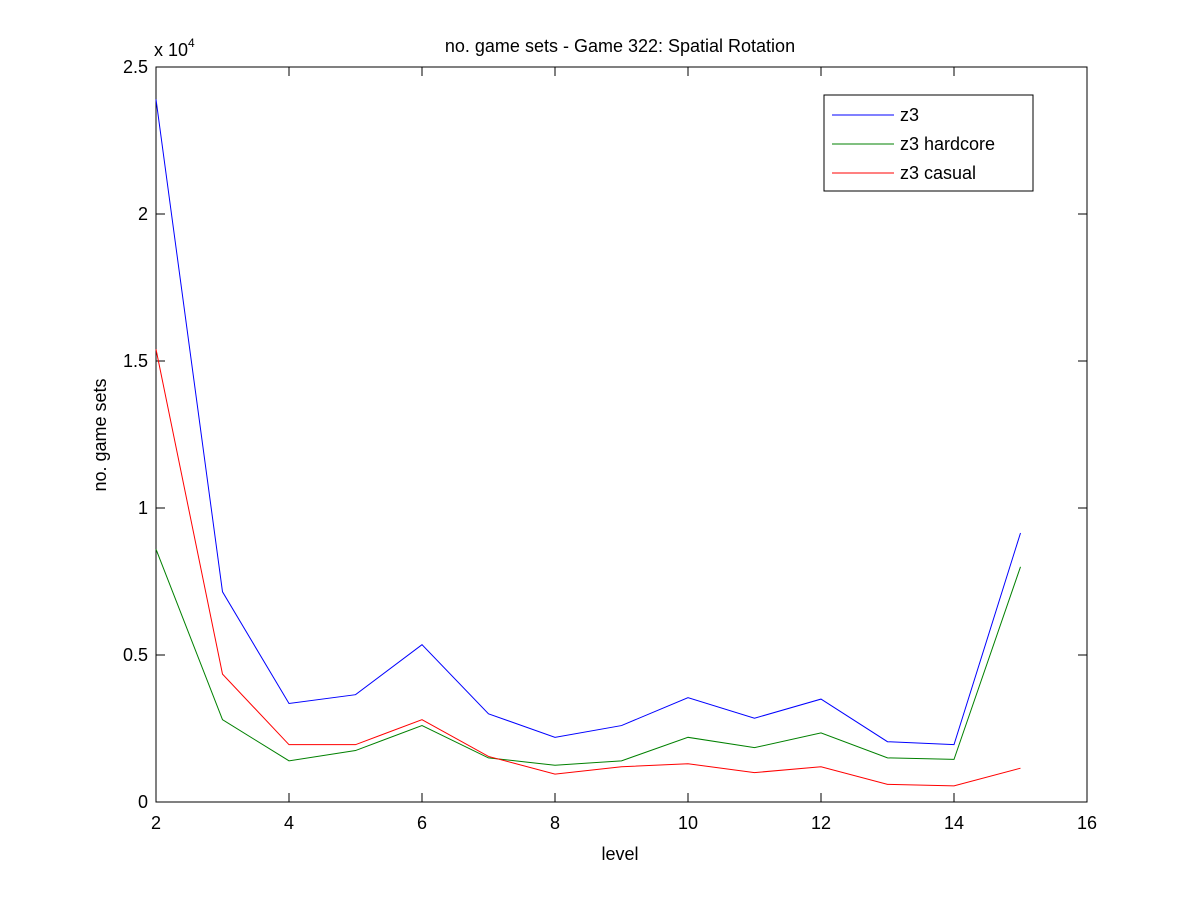 This screenshot has height=901, width=1201. Describe the element at coordinates (289, 823) in the screenshot. I see `x-tick-label: 4` at that location.